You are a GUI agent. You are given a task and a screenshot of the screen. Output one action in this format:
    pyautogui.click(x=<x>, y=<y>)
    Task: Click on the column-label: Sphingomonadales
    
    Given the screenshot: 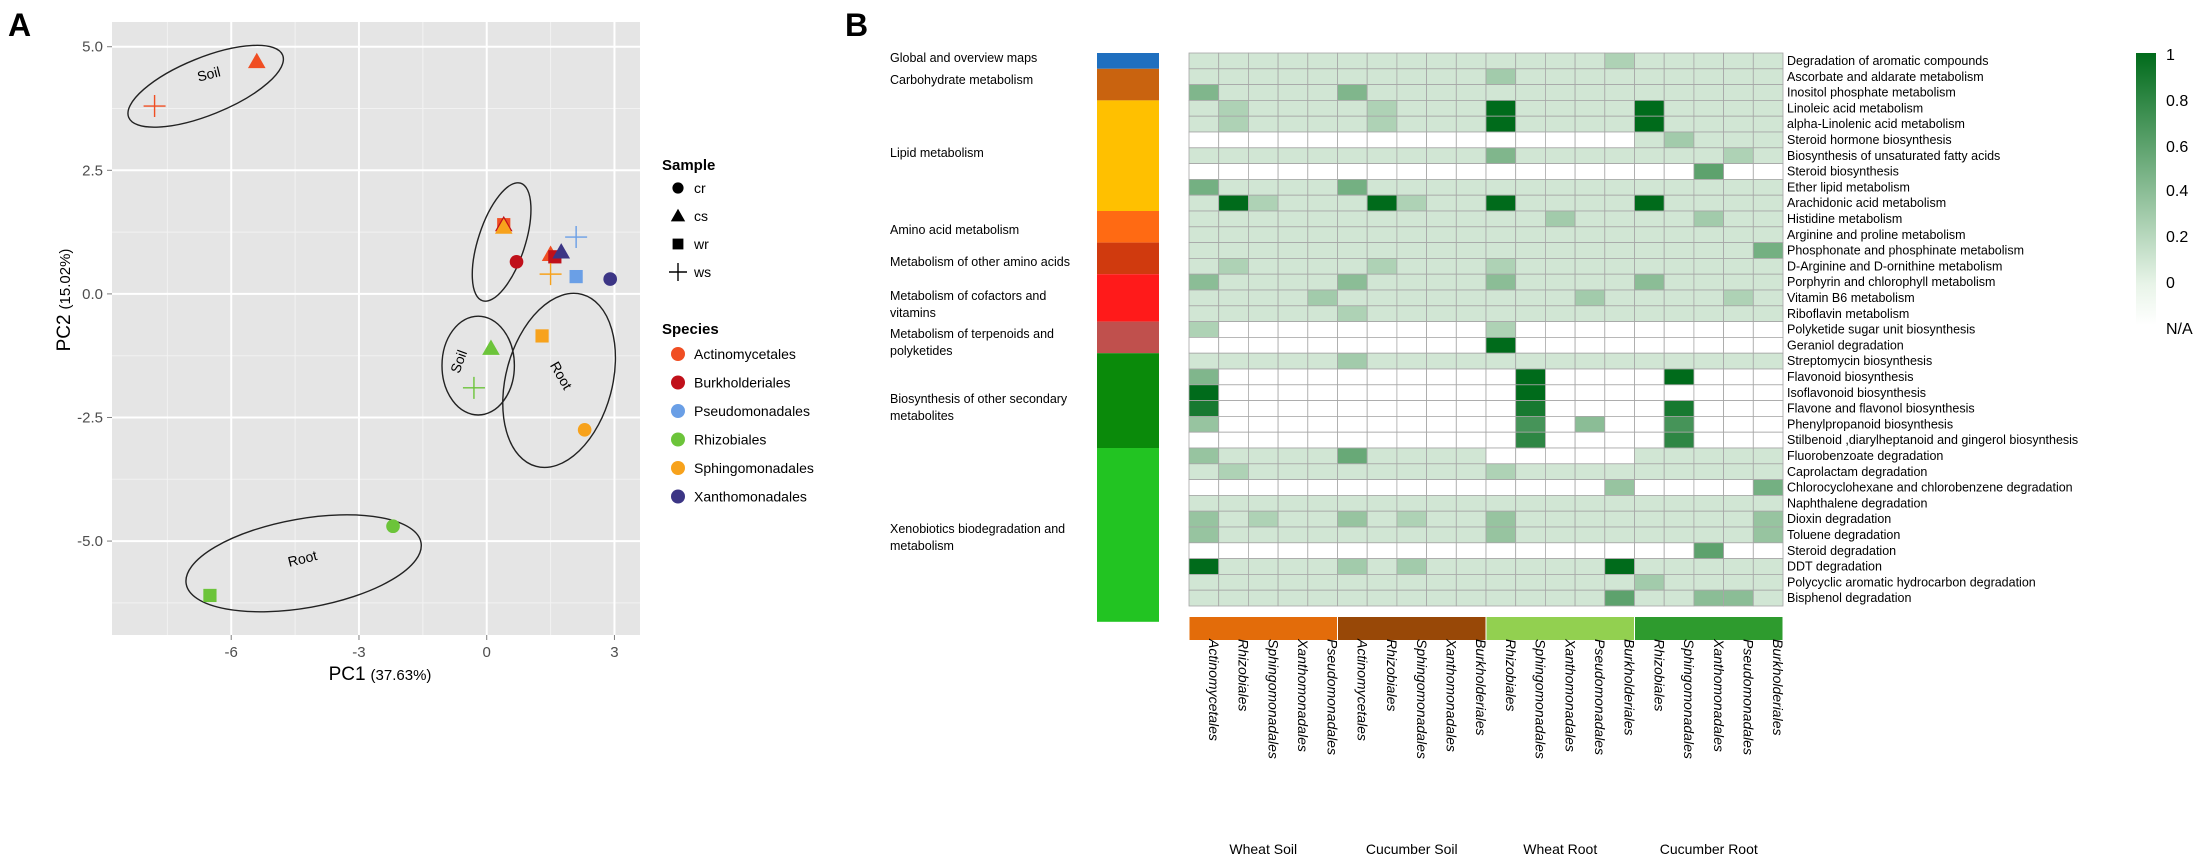 What is the action you would take?
    pyautogui.click(x=1541, y=699)
    